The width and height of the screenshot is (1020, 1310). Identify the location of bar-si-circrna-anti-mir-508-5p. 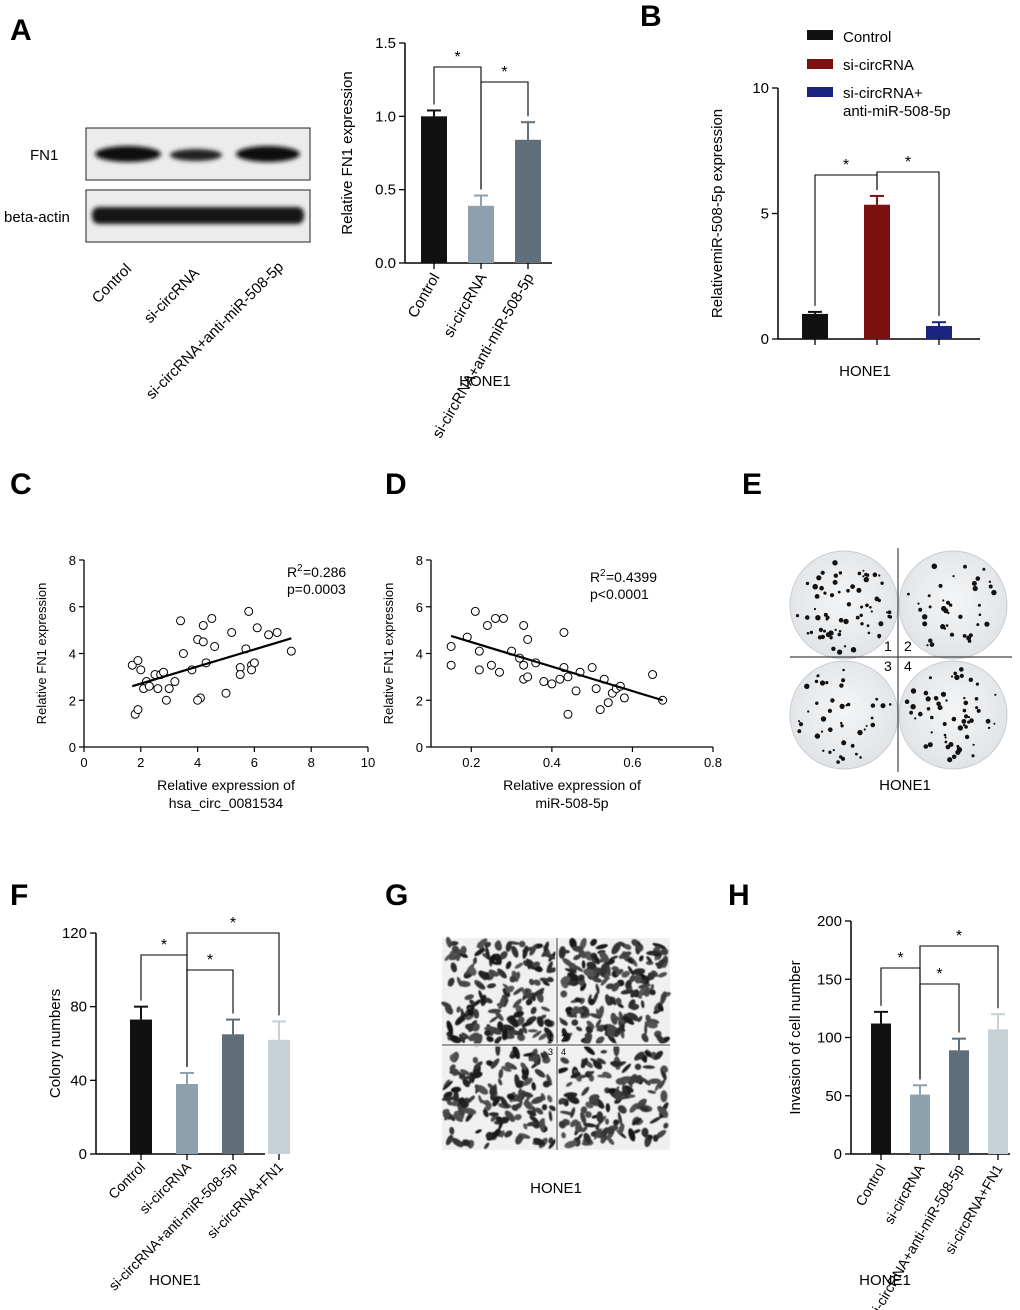
(233, 1094).